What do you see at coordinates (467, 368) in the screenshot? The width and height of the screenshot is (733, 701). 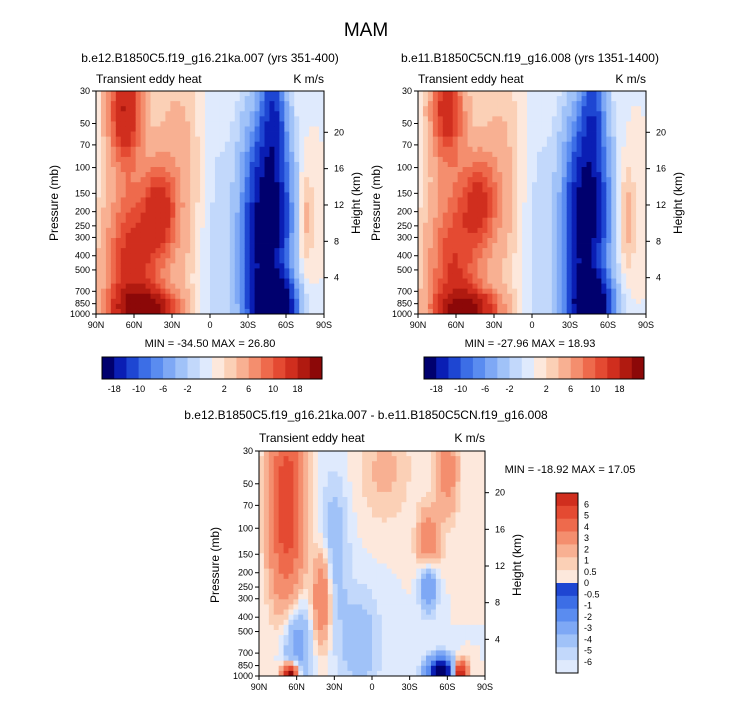 I see `colorbar-swatch` at bounding box center [467, 368].